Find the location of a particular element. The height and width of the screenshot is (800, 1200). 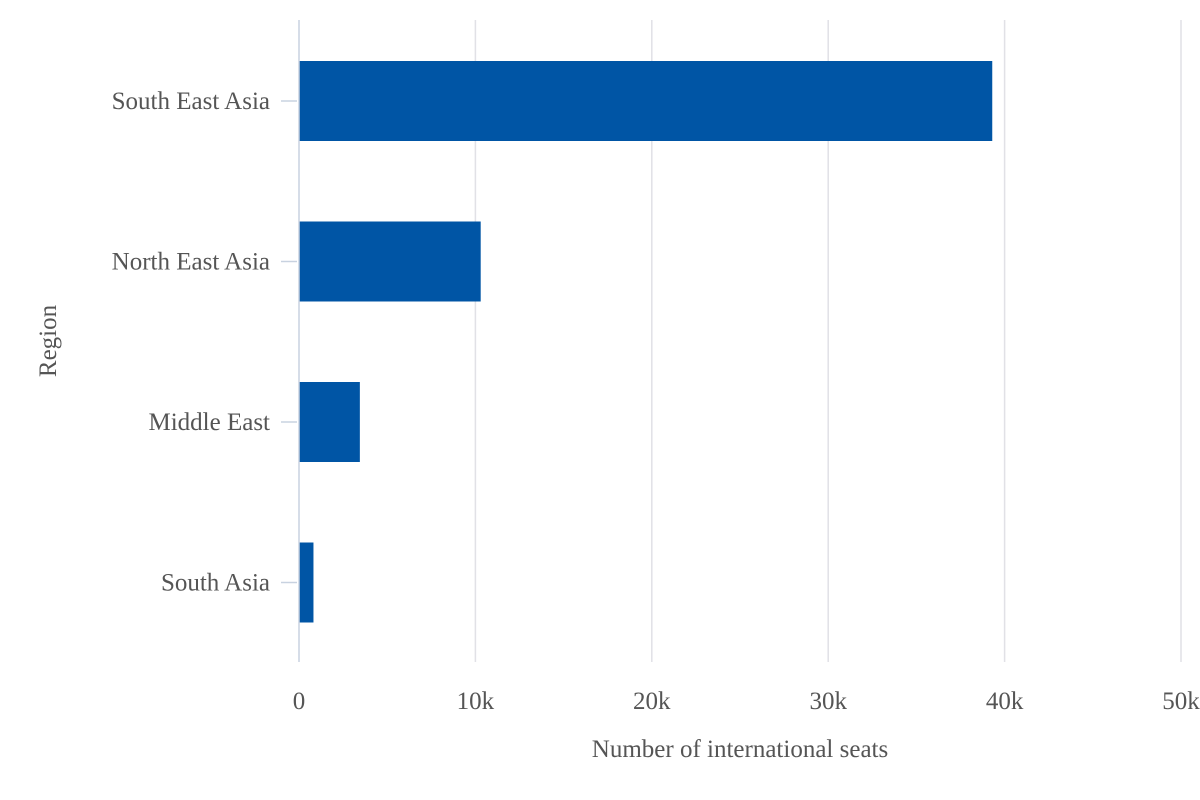

y-tick-label: Middle East is located at coordinates (209, 422).